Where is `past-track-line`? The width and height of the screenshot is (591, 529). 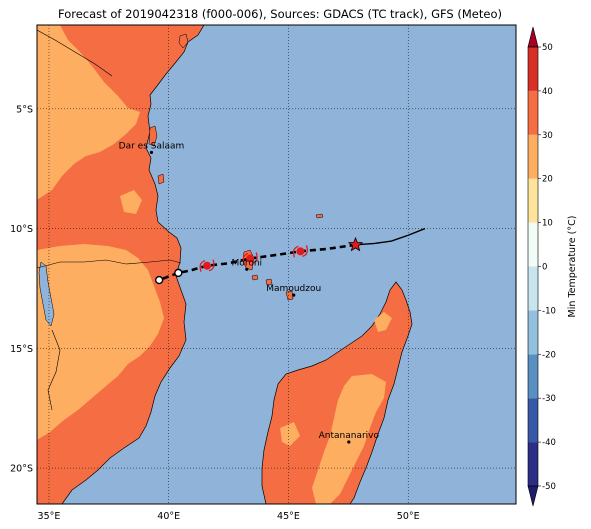 past-track-line is located at coordinates (390, 236).